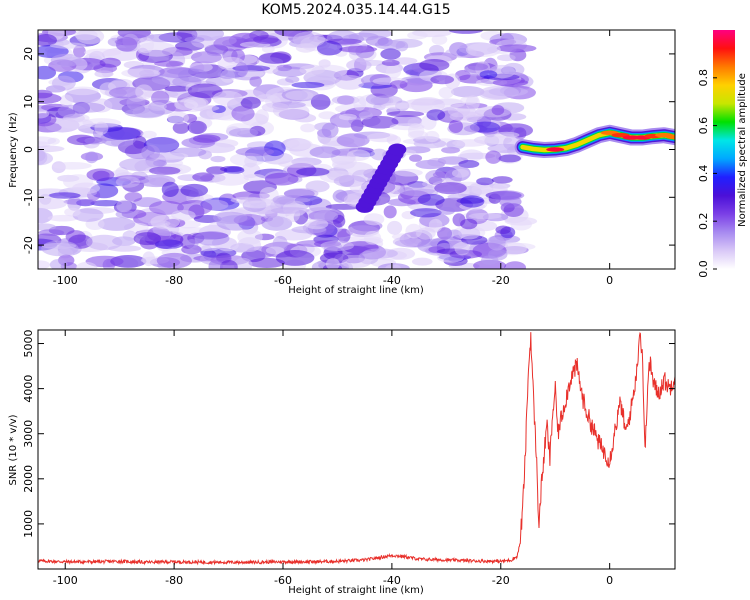  What do you see at coordinates (283, 580) in the screenshot?
I see `x-tick-label: -60` at bounding box center [283, 580].